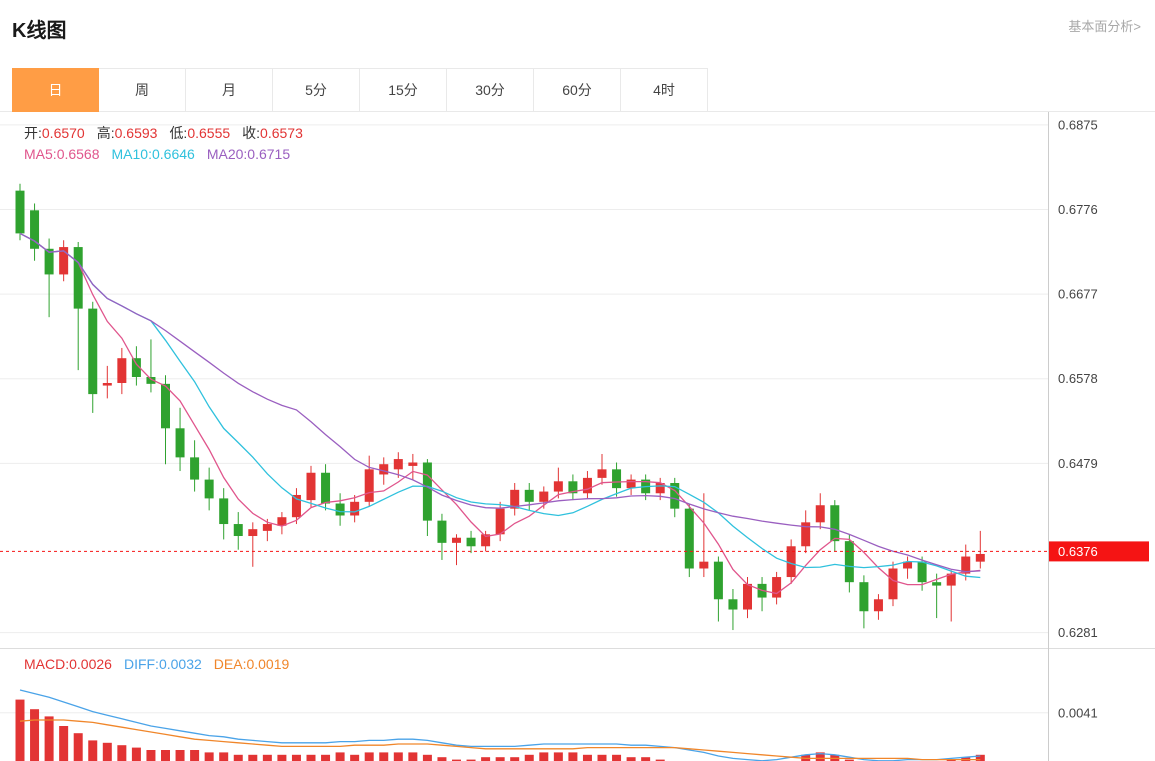 The height and width of the screenshot is (761, 1155). What do you see at coordinates (1078, 463) in the screenshot?
I see `y-axis-tick-label: 0.6479` at bounding box center [1078, 463].